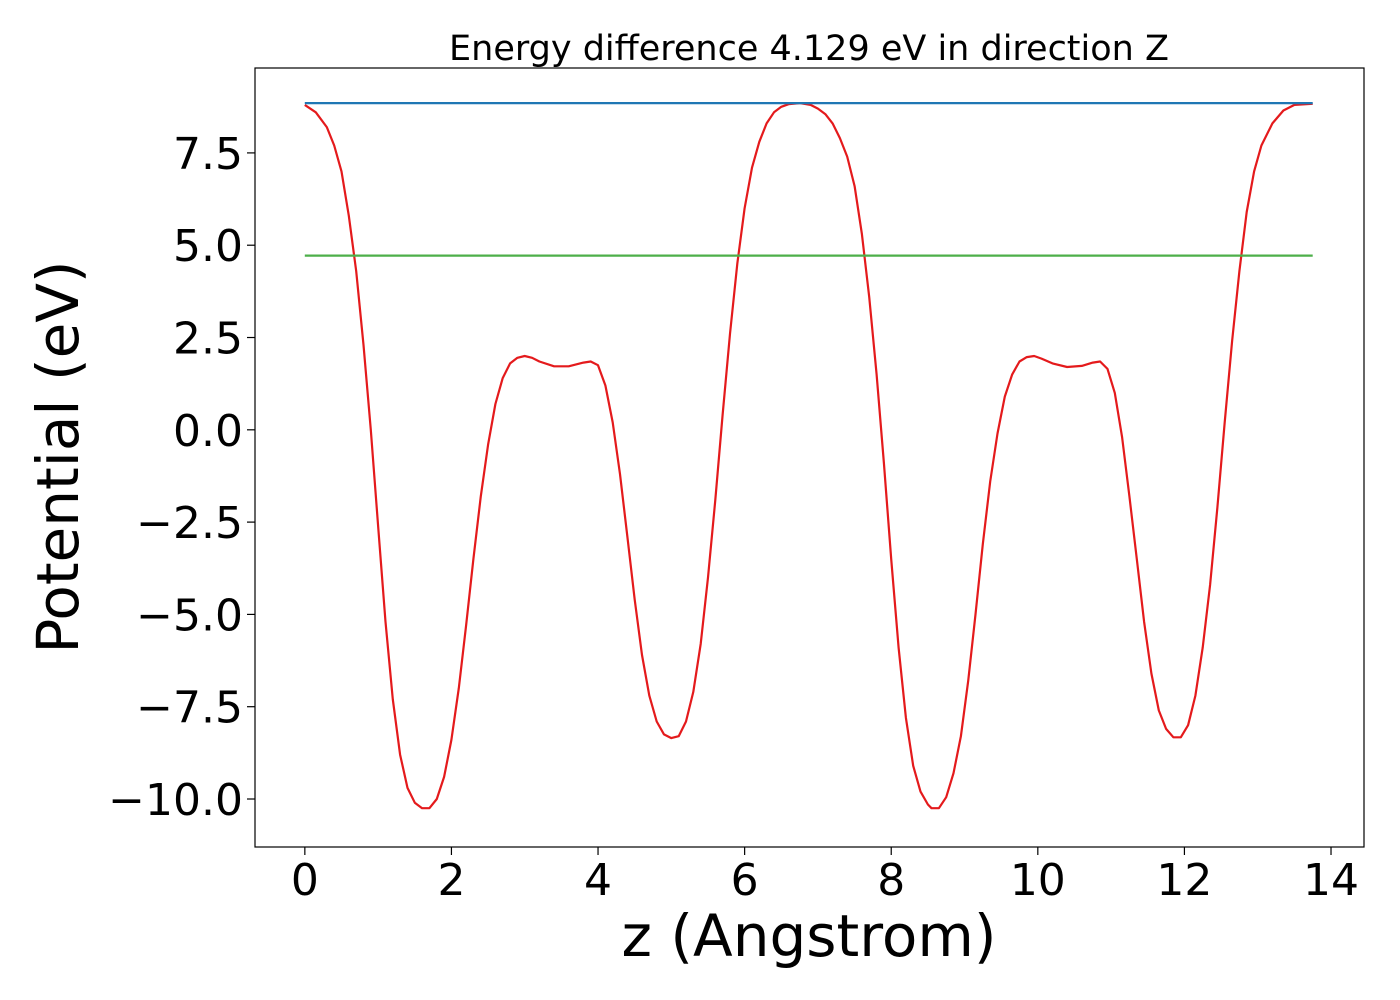 The height and width of the screenshot is (1000, 1400). What do you see at coordinates (1184, 880) in the screenshot?
I see `x-tick-label: 12` at bounding box center [1184, 880].